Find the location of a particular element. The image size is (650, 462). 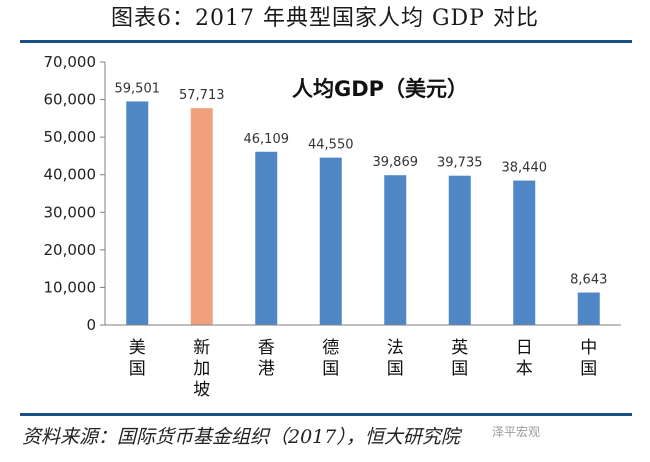

top-rule is located at coordinates (326, 41).